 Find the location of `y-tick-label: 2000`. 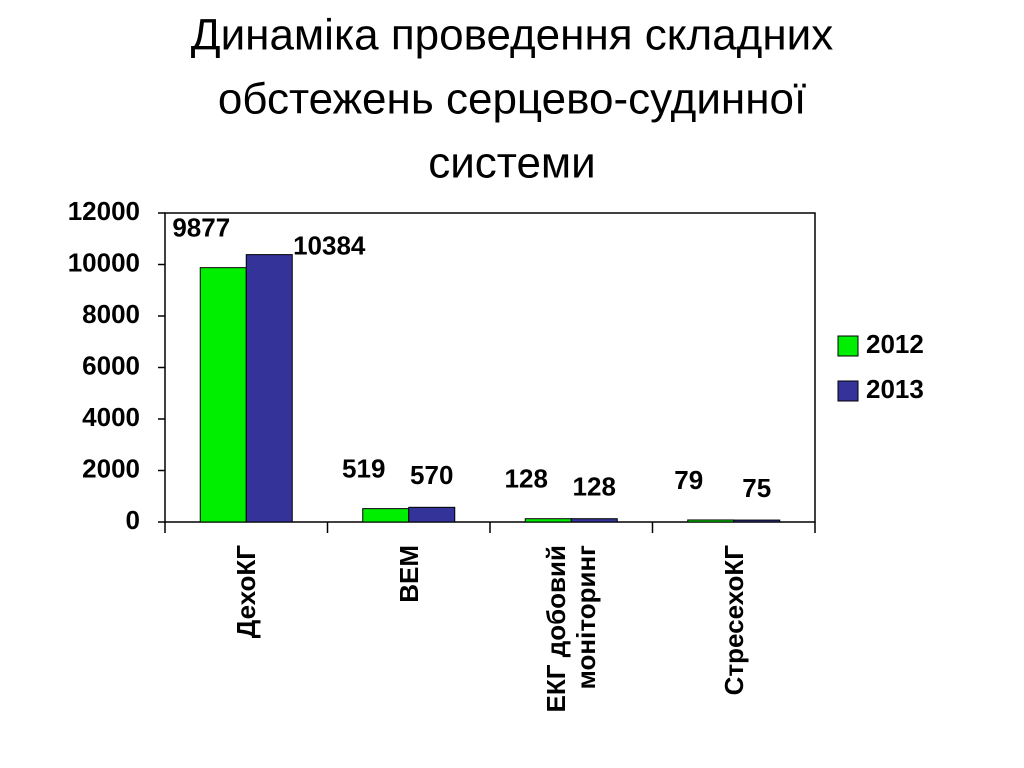

y-tick-label: 2000 is located at coordinates (111, 468).